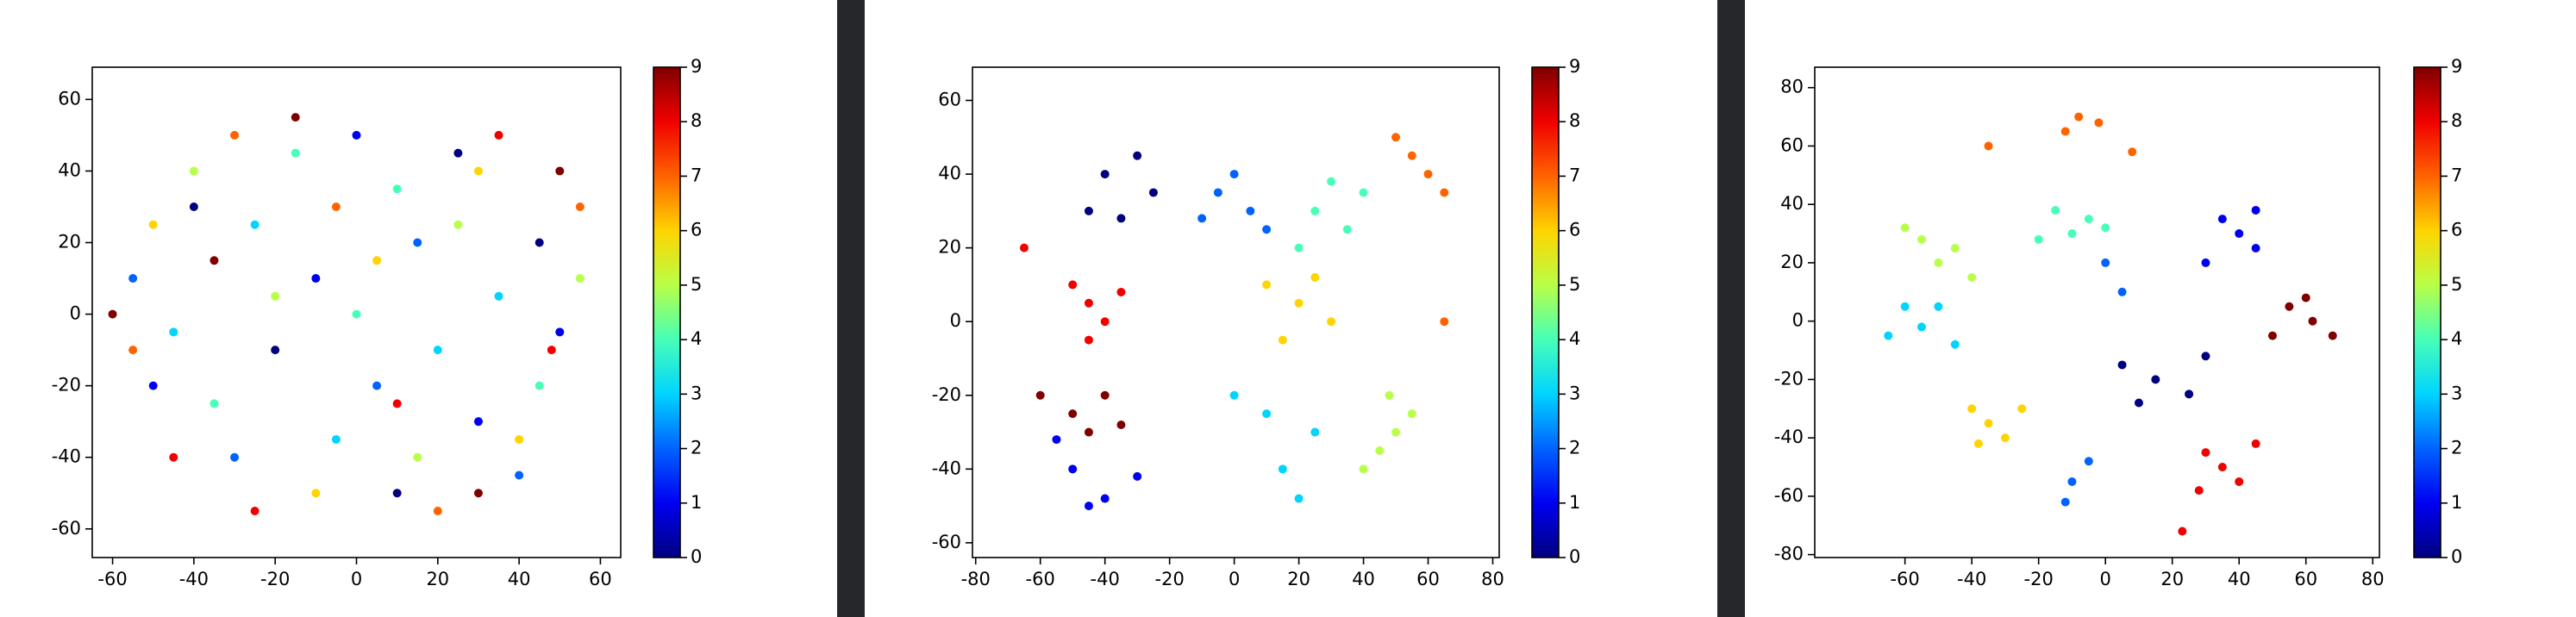  Describe the element at coordinates (949, 100) in the screenshot. I see `y-tick-label: 60` at that location.